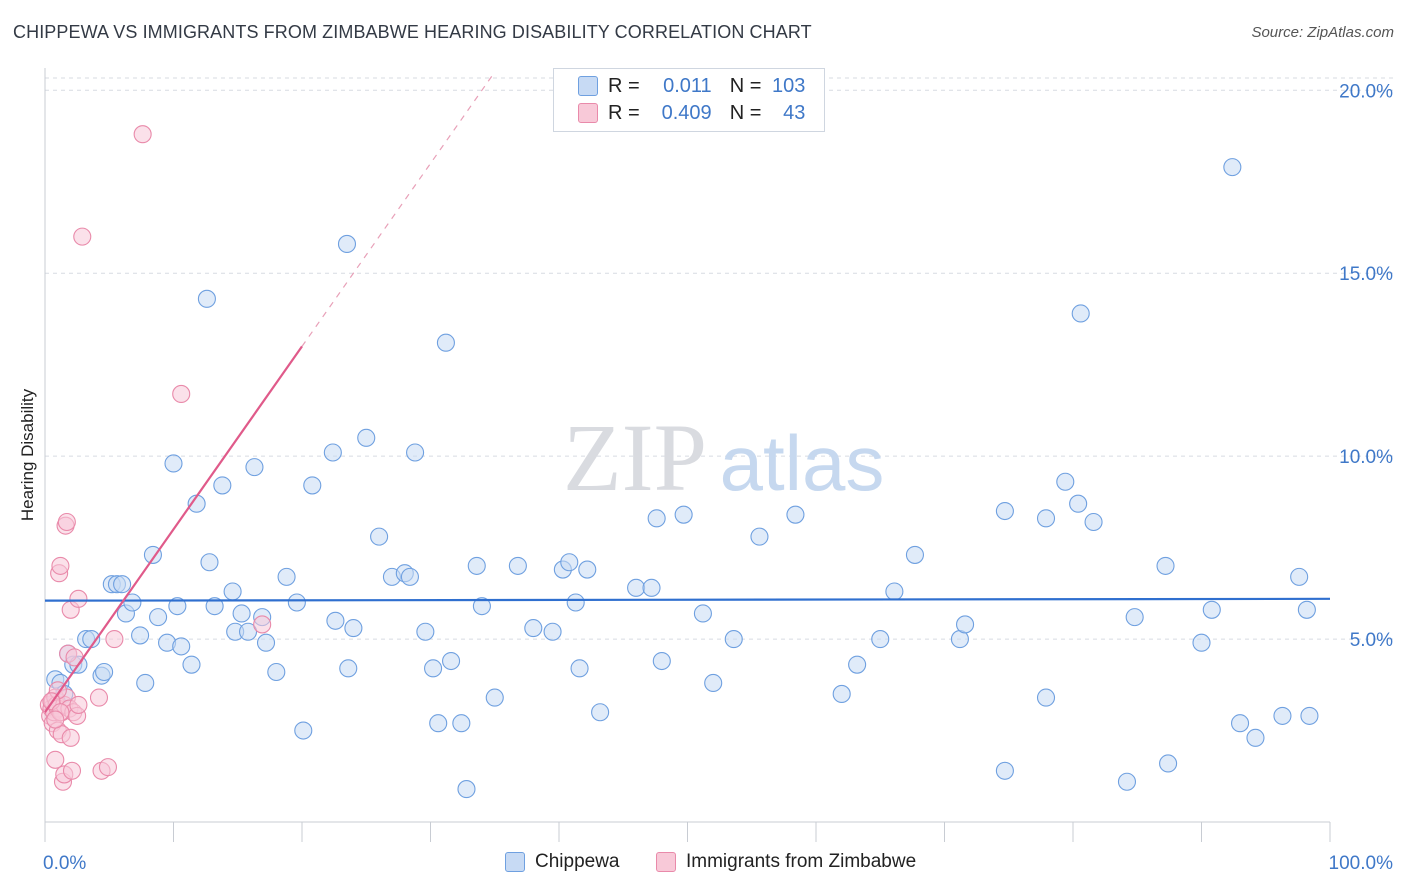 The image size is (1406, 892). Describe the element at coordinates (745, 85) in the screenshot. I see `legend-n-label: N =` at that location.